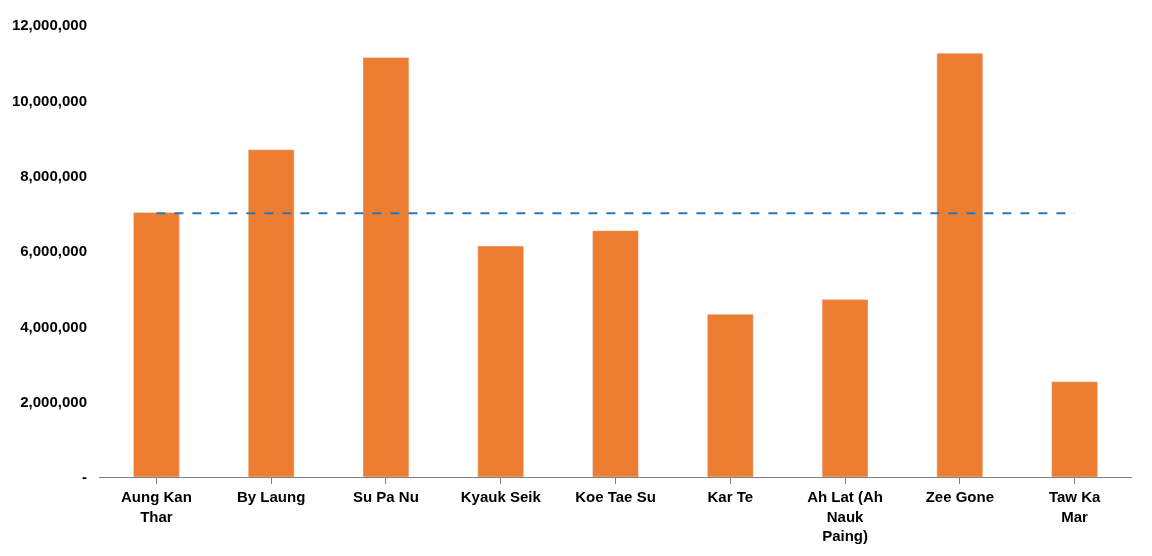  Describe the element at coordinates (730, 496) in the screenshot. I see `x-tick-label: Kar Te` at that location.